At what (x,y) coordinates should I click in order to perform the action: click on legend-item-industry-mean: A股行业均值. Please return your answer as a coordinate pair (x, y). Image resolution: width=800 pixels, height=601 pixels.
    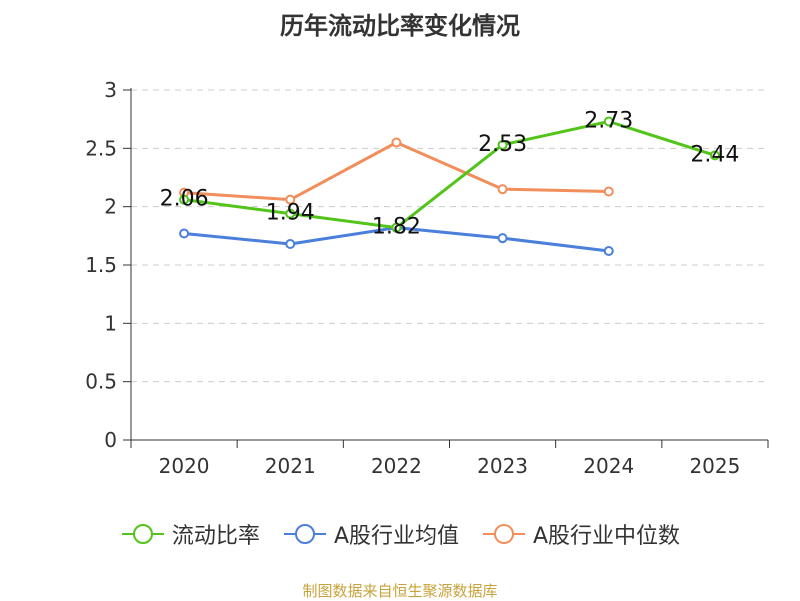
    Looking at the image, I should click on (370, 534).